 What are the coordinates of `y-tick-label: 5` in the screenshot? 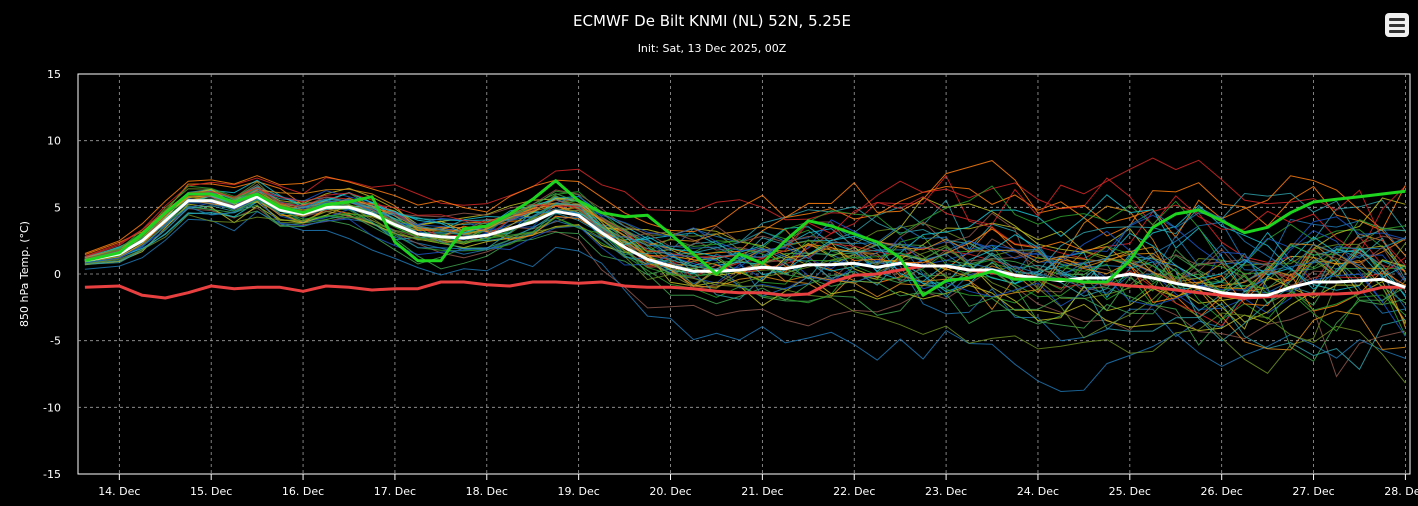 It's located at (57, 207).